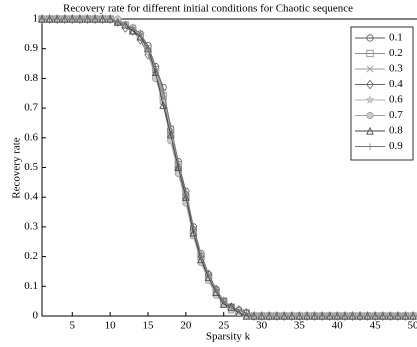 The height and width of the screenshot is (347, 417). What do you see at coordinates (31, 167) in the screenshot?
I see `y-tick-label: 0.5` at bounding box center [31, 167].